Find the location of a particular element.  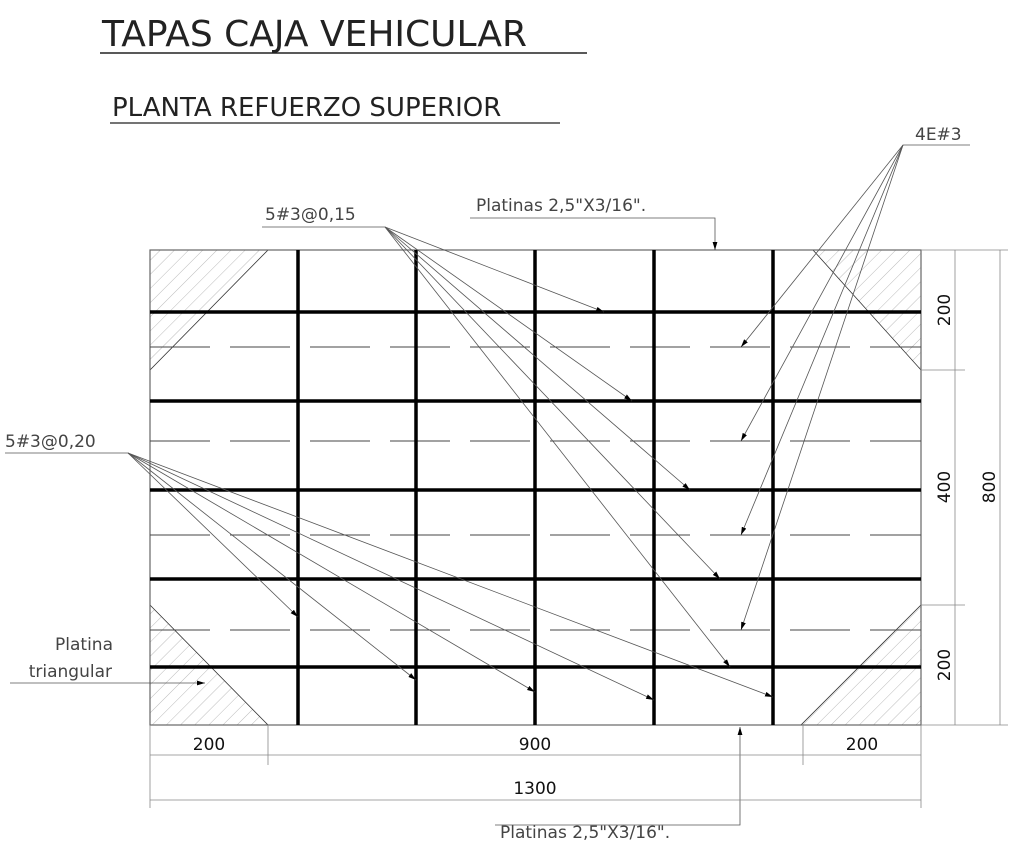

label-bars-015: 5#3@0,15 is located at coordinates (310, 215).